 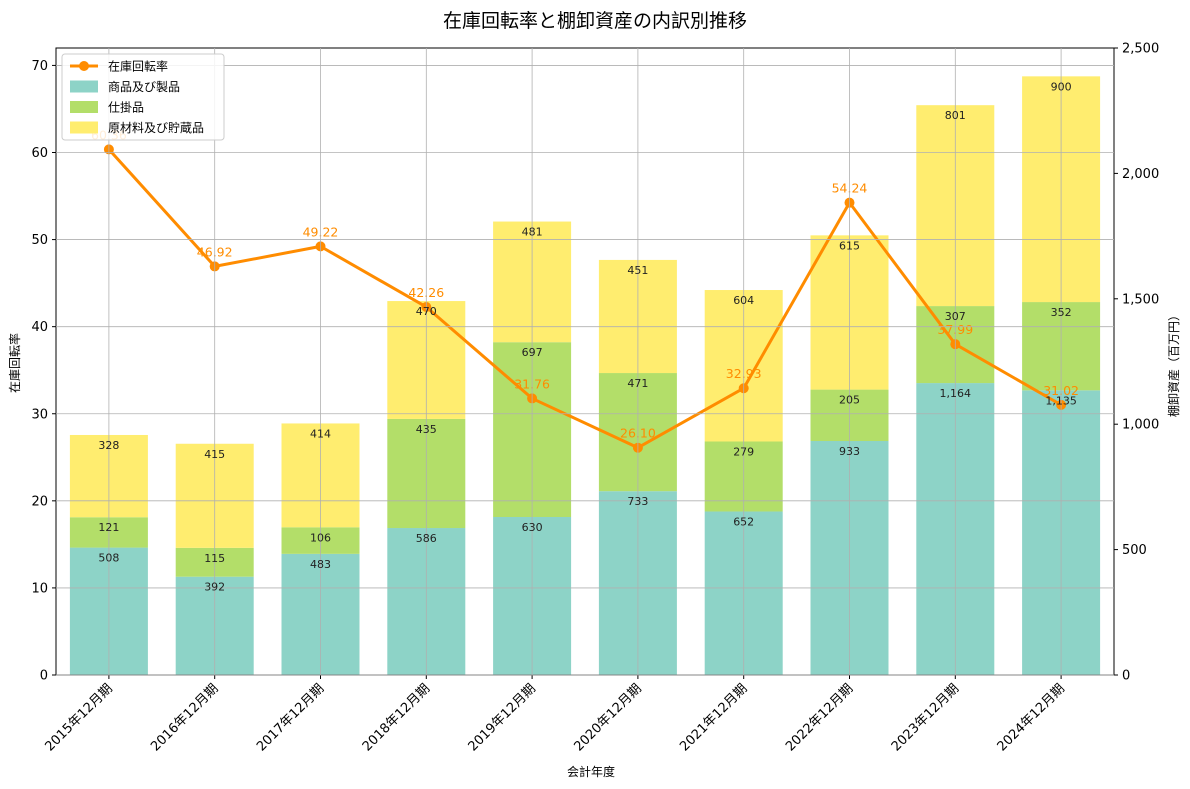 I want to click on y-right-tick-label: 2,000, so click(x=1140, y=174).